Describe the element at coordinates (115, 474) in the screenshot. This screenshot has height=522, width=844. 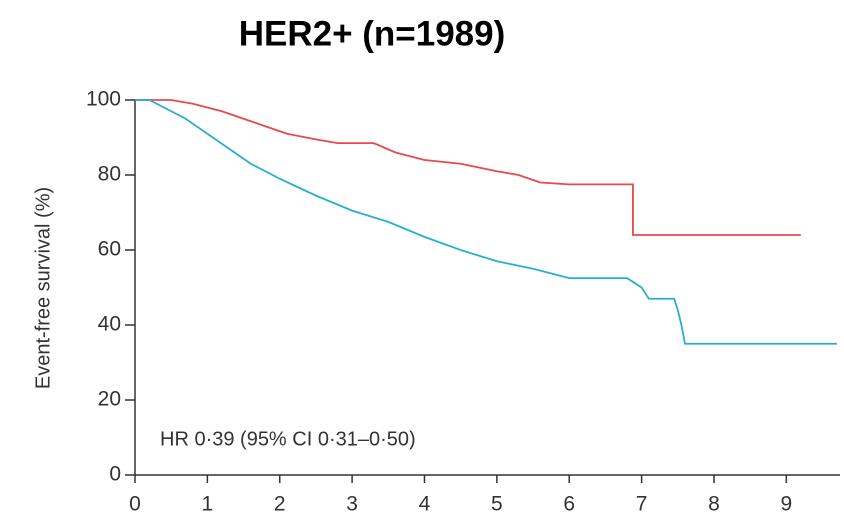
I see `y-tick-label: 0` at that location.